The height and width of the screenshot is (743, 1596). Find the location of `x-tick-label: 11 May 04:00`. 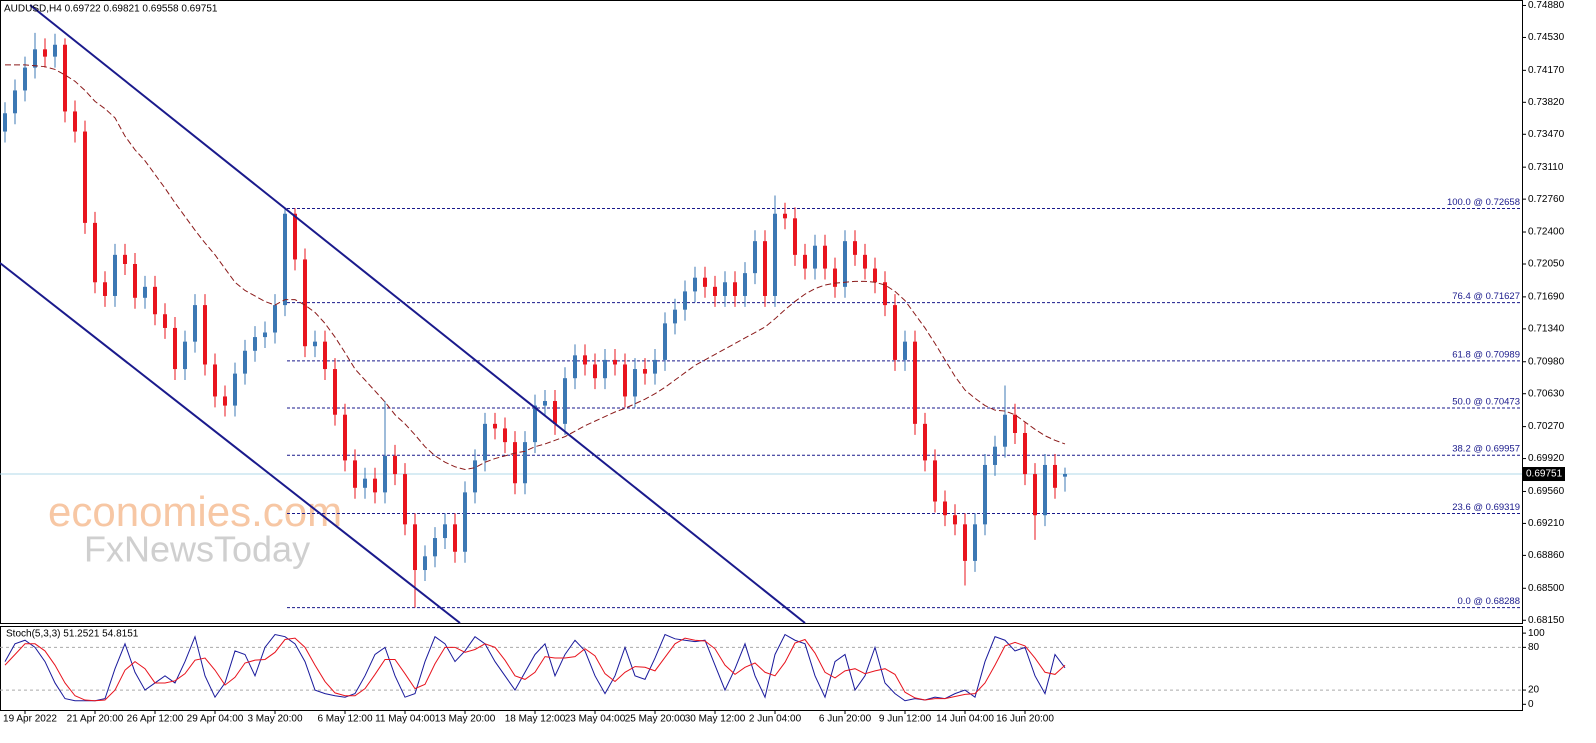

x-tick-label: 11 May 04:00 is located at coordinates (405, 719).